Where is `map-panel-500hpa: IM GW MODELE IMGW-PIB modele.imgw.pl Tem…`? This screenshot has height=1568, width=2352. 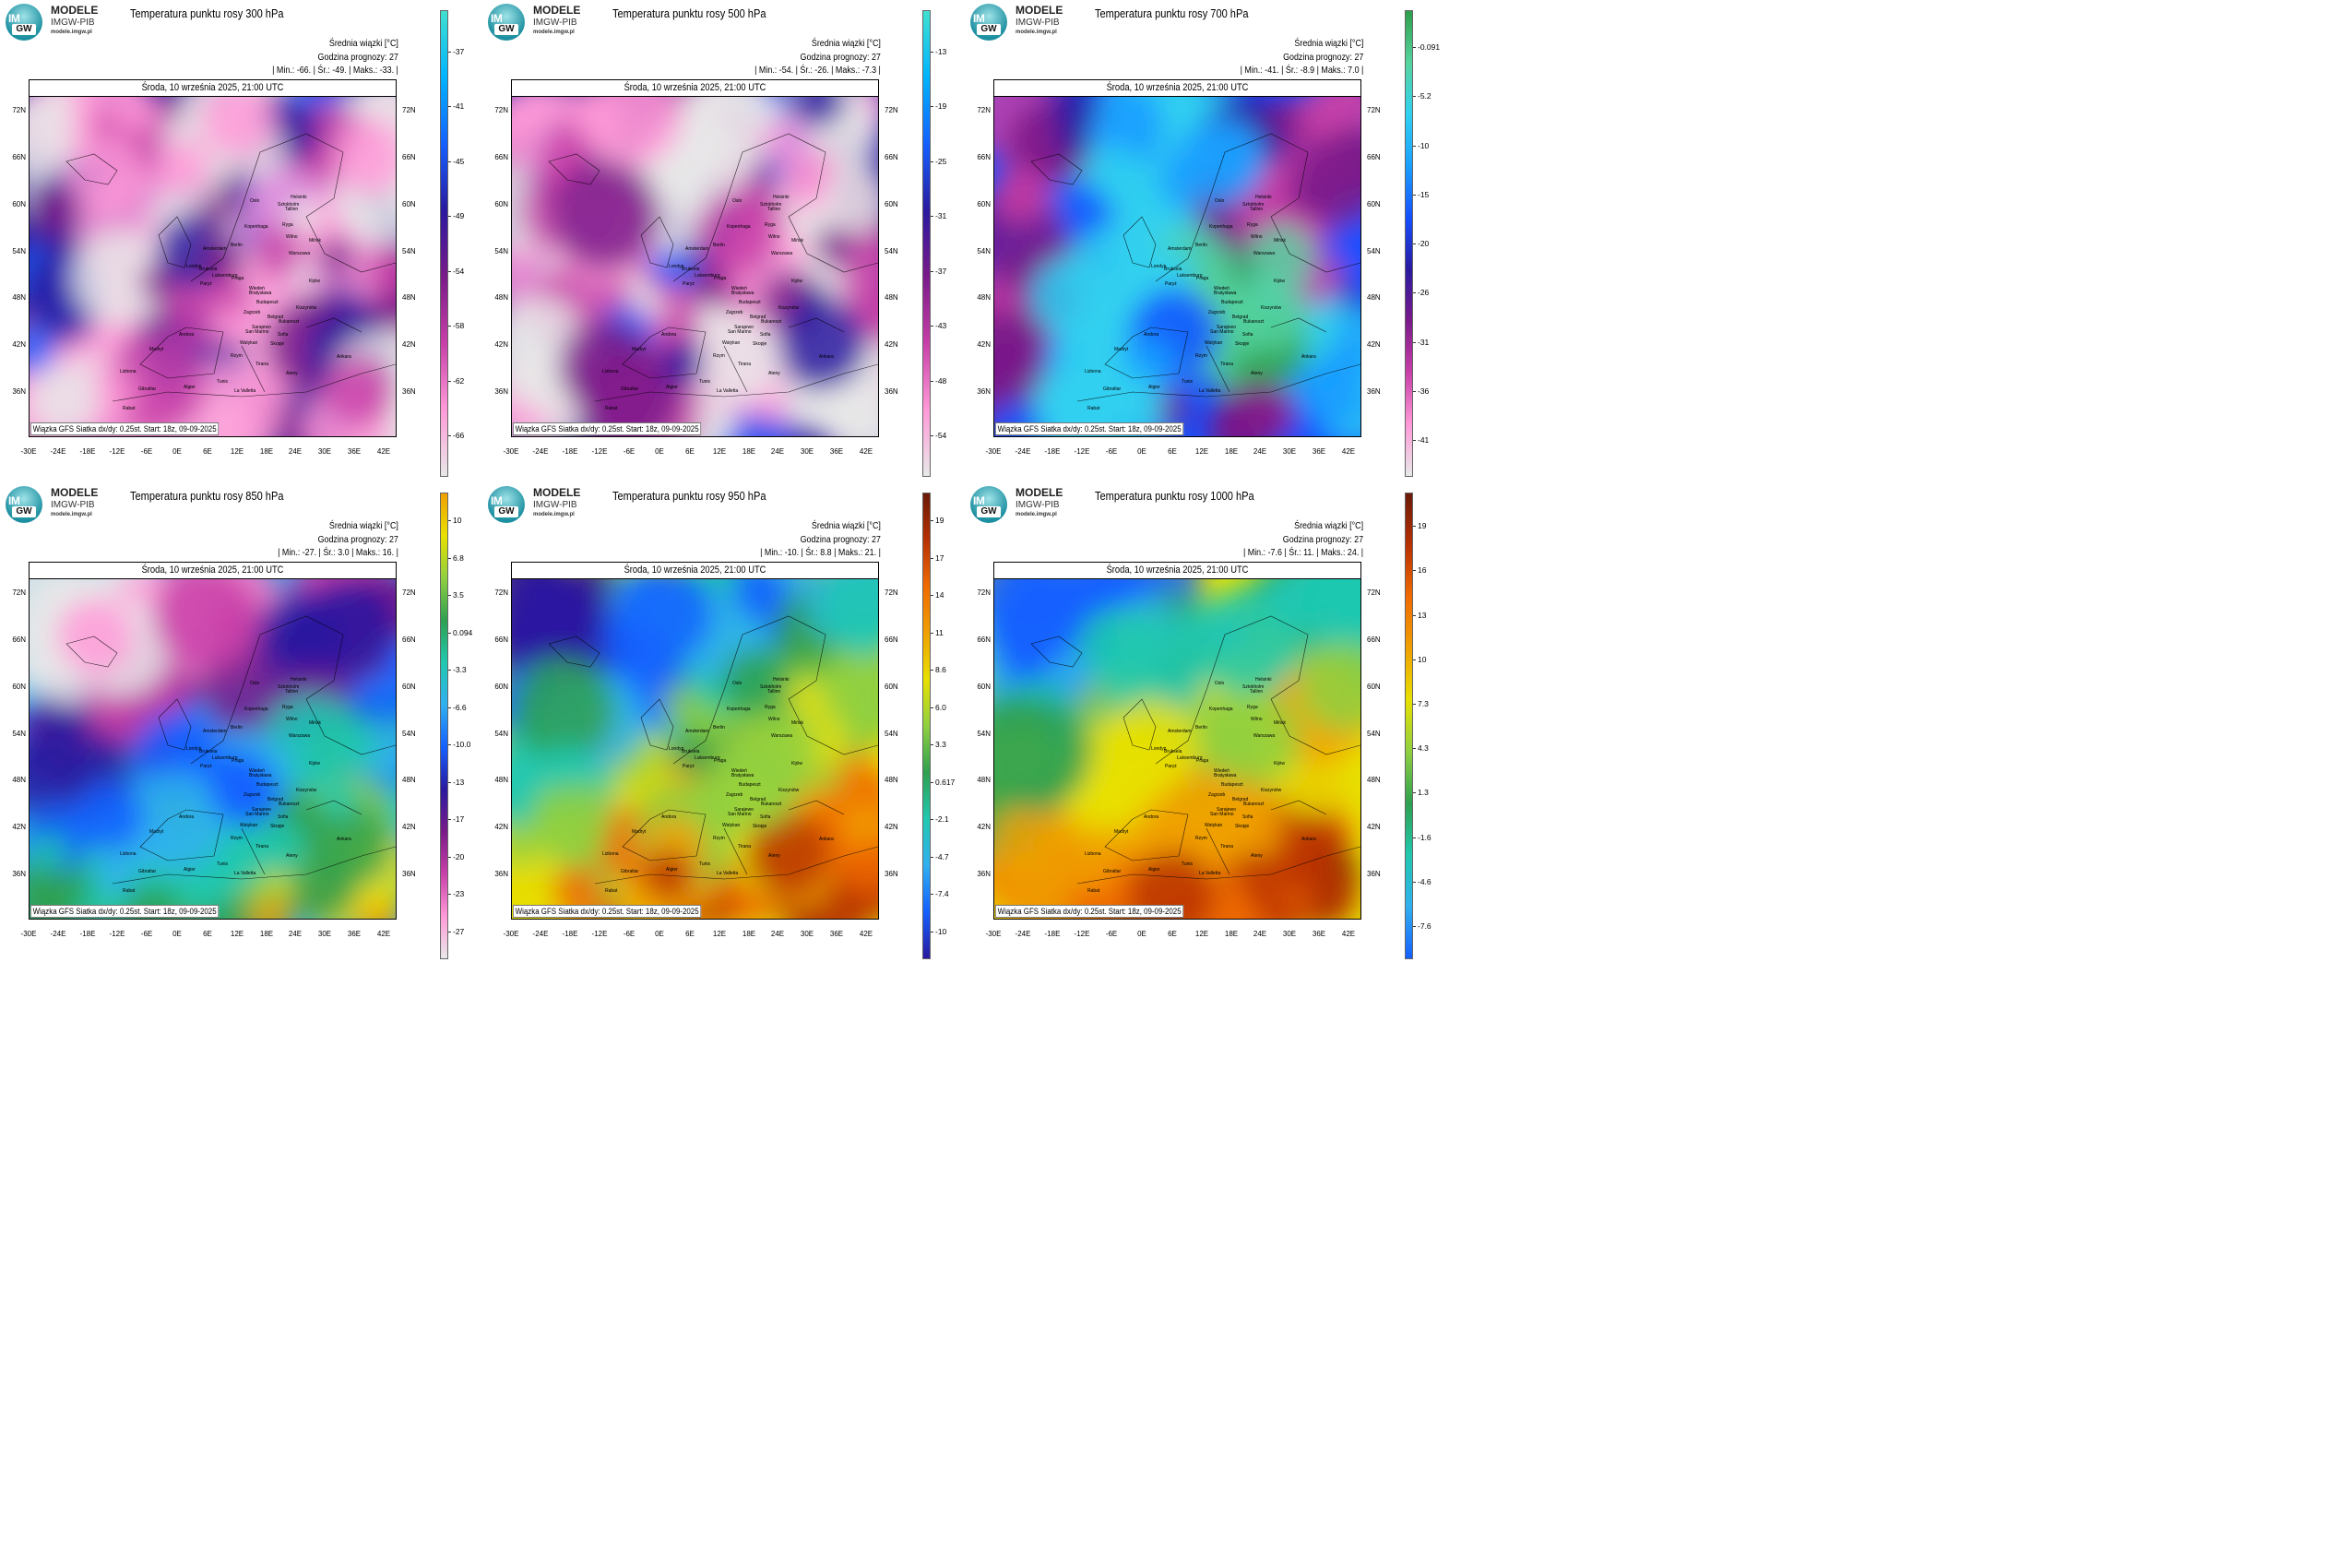 map-panel-500hpa: IM GW MODELE IMGW-PIB modele.imgw.pl Tem… is located at coordinates (723, 241).